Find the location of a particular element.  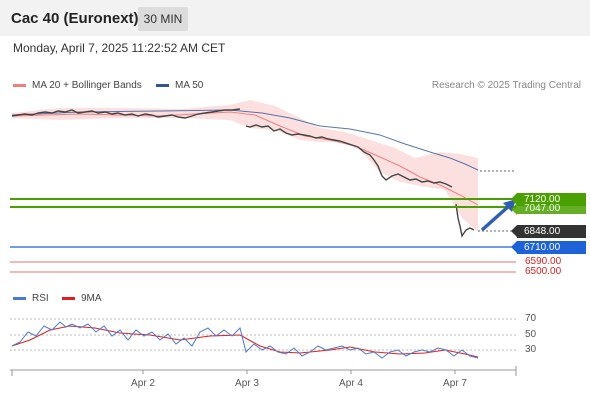

x-label-apr4: Apr 4 is located at coordinates (351, 383).